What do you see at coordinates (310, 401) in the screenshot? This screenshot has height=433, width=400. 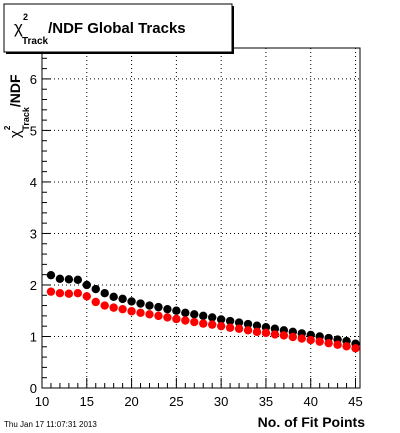 I see `x-tick-label: 40` at bounding box center [310, 401].